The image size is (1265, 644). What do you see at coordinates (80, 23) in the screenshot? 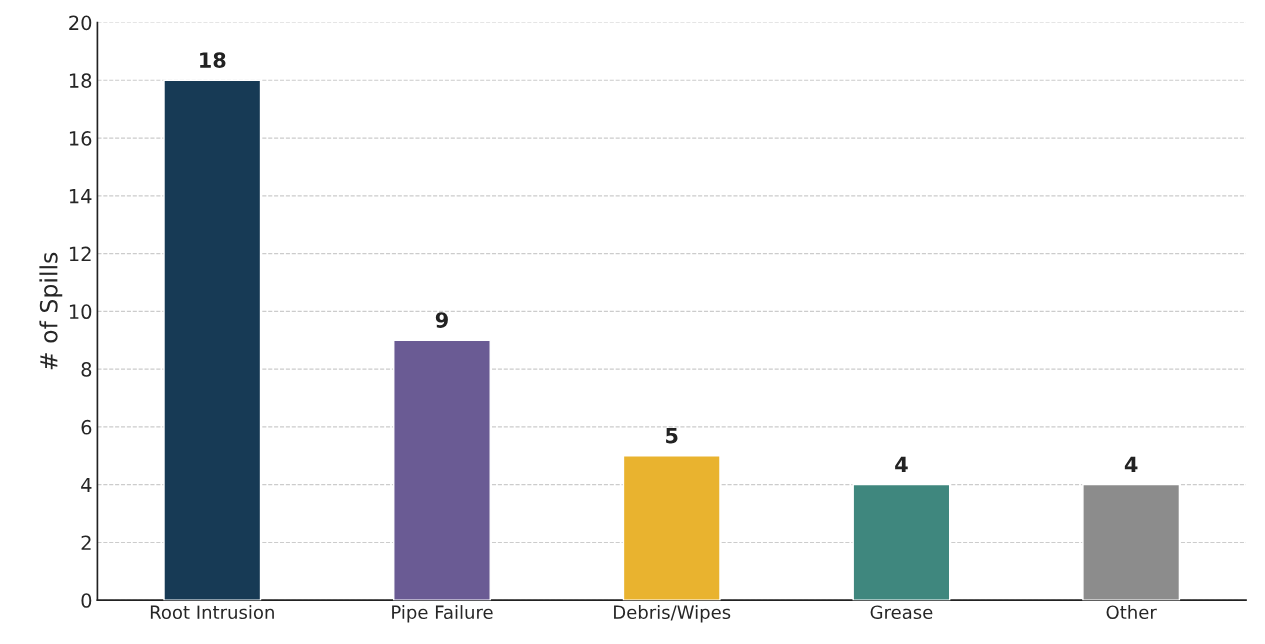
I see `y-tick-label: 20` at bounding box center [80, 23].